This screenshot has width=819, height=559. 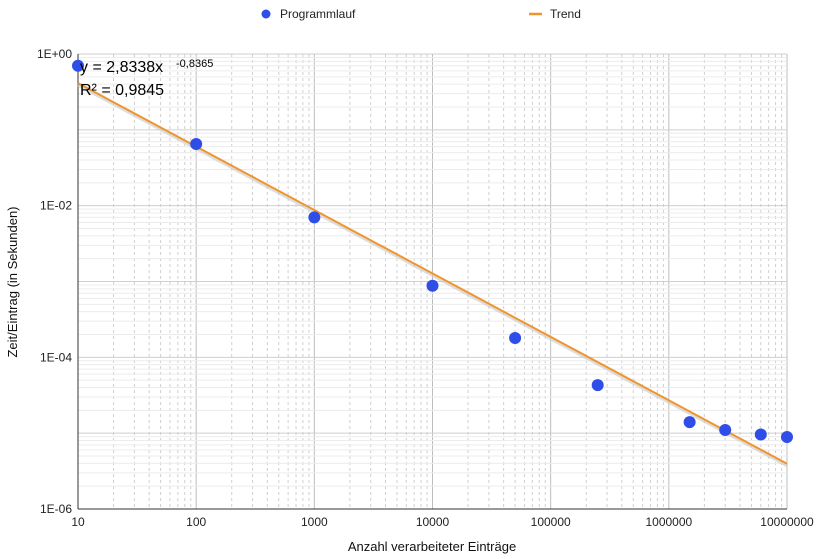 What do you see at coordinates (266, 14) in the screenshot?
I see `legend-marker-programmlauf` at bounding box center [266, 14].